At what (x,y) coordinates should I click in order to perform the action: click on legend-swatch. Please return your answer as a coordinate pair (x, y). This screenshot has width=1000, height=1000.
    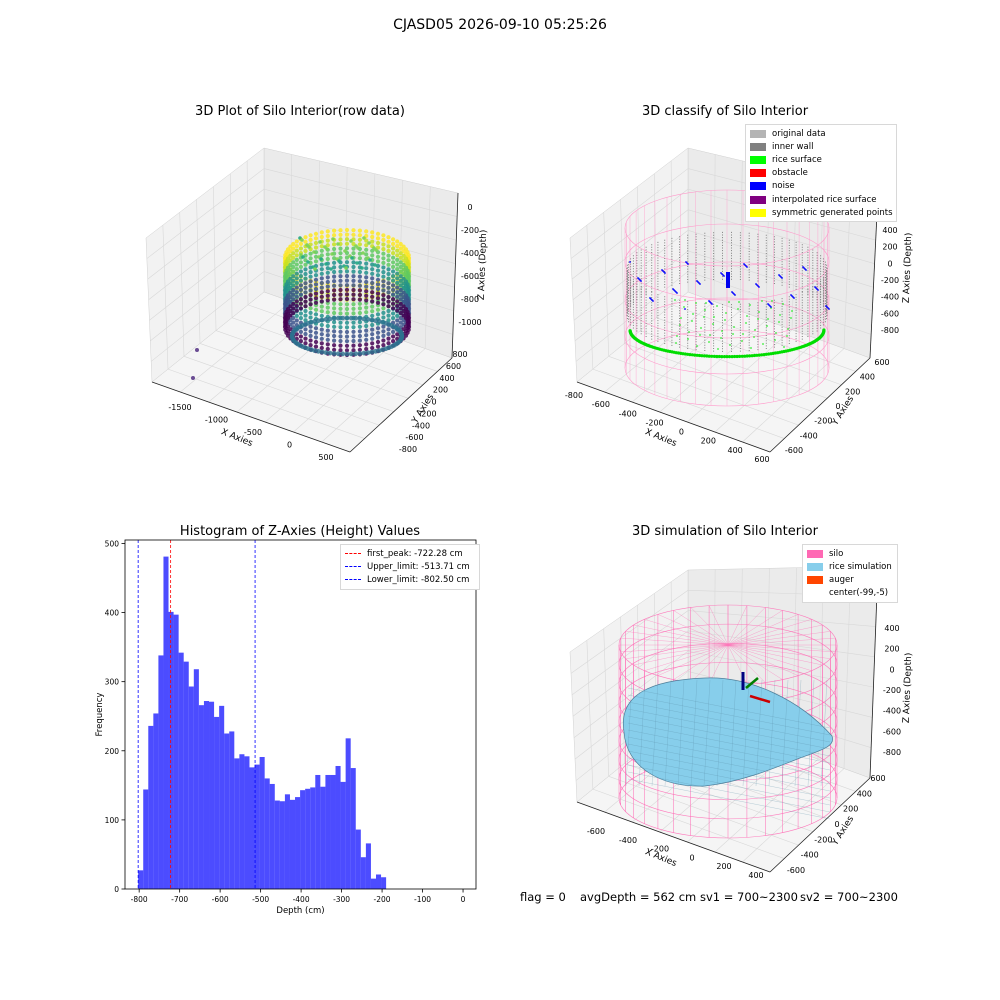
    Looking at the image, I should click on (815, 579).